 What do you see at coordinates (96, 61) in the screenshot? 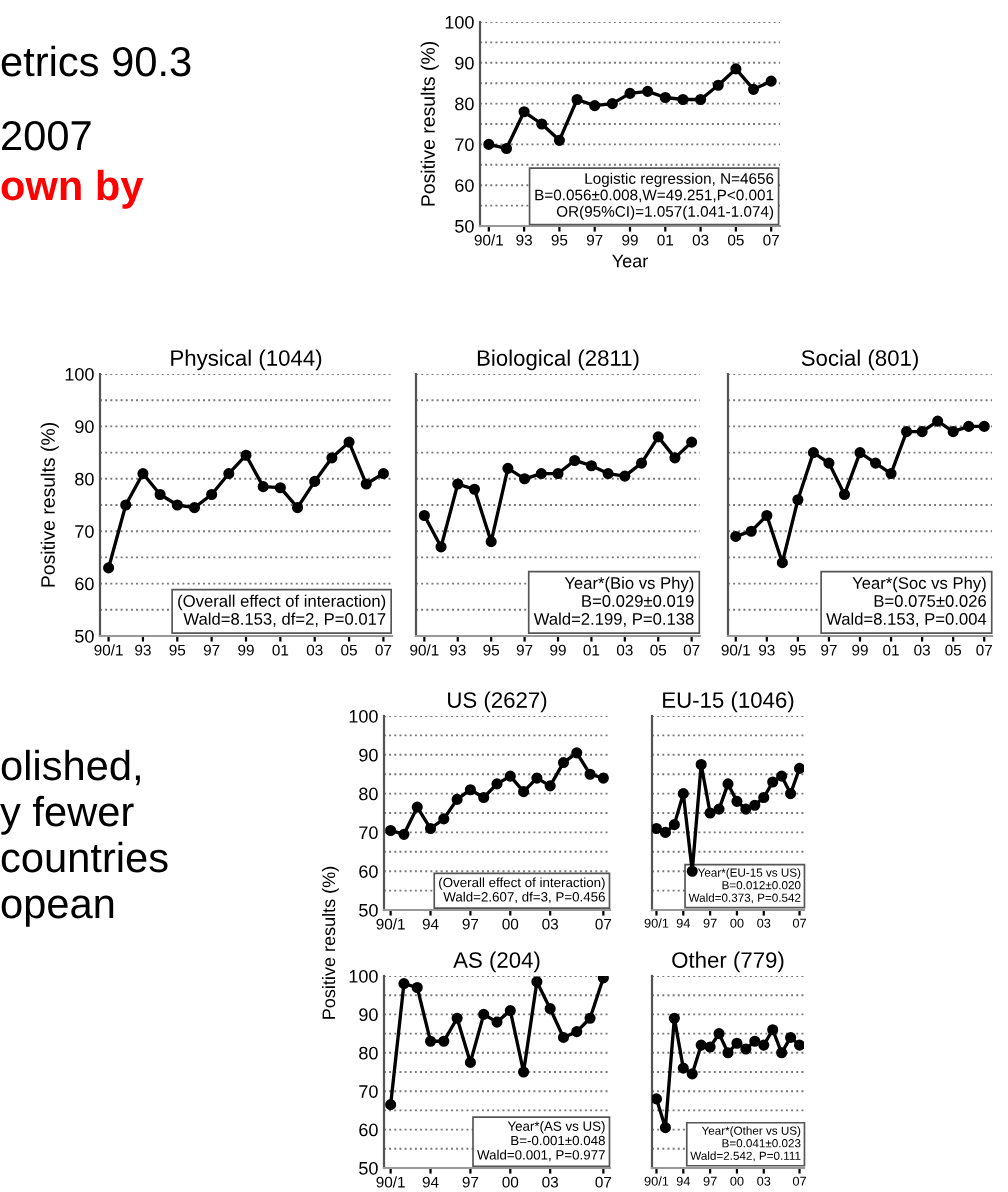
I see `text: etrics 90.3` at bounding box center [96, 61].